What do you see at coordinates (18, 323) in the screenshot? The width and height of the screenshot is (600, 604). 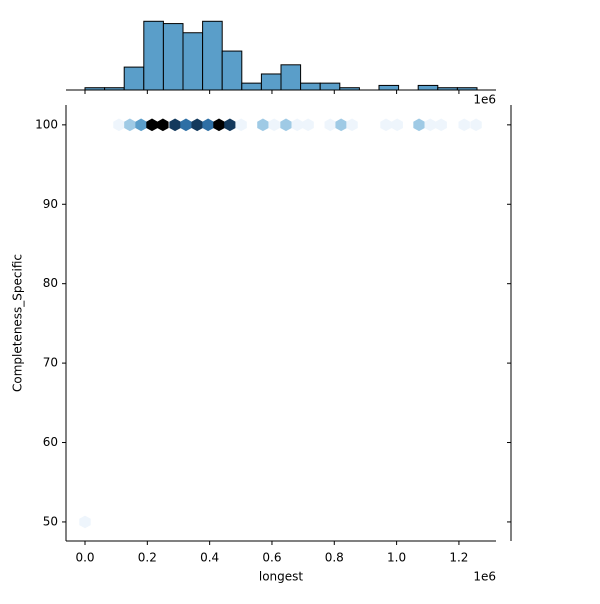 I see `y-label: Completeness_Specific` at bounding box center [18, 323].